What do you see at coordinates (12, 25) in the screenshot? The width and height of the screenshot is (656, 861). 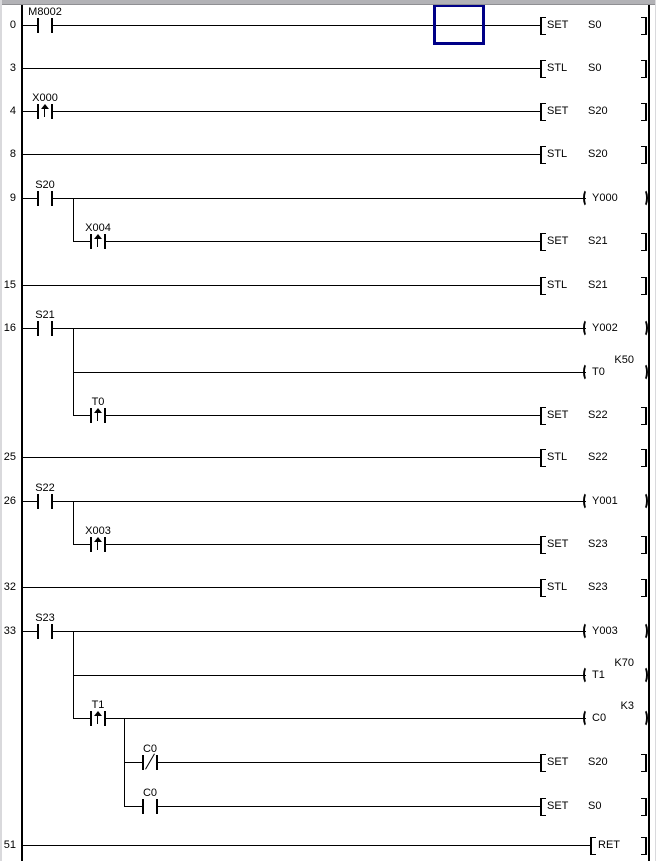 I see `step-number: 0` at bounding box center [12, 25].